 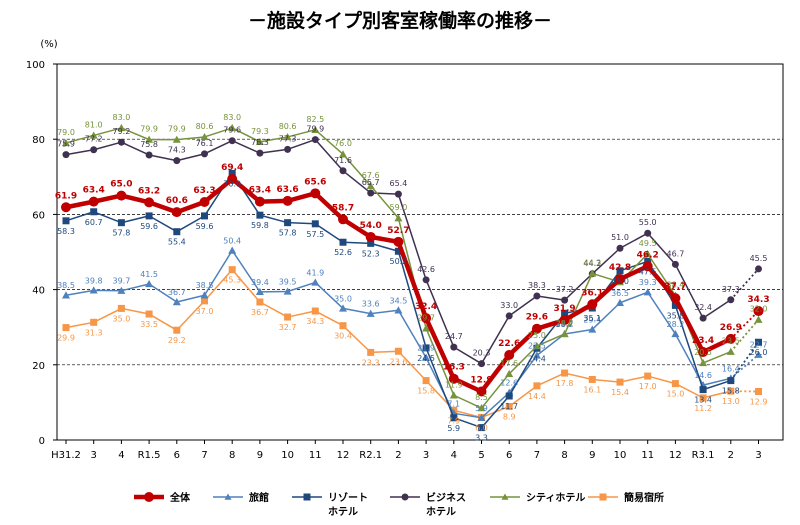 What do you see at coordinates (759, 345) in the screenshot?
I see `data-label: 22.7` at bounding box center [759, 345].